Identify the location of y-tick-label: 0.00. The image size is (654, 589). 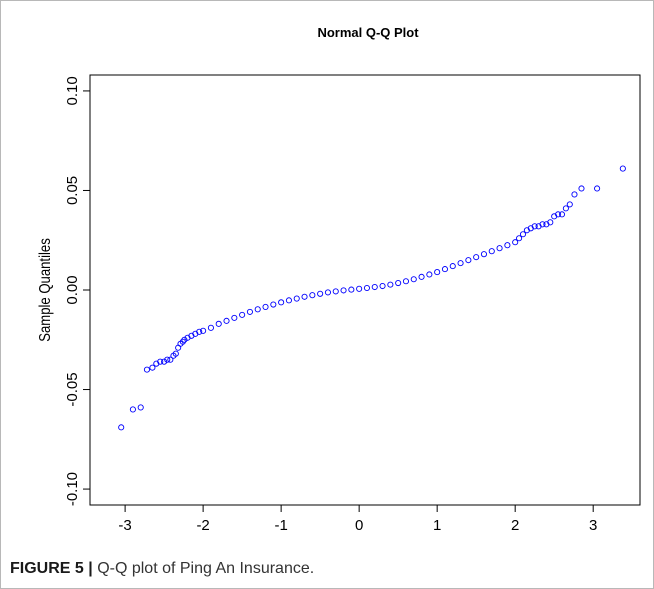
(72, 289).